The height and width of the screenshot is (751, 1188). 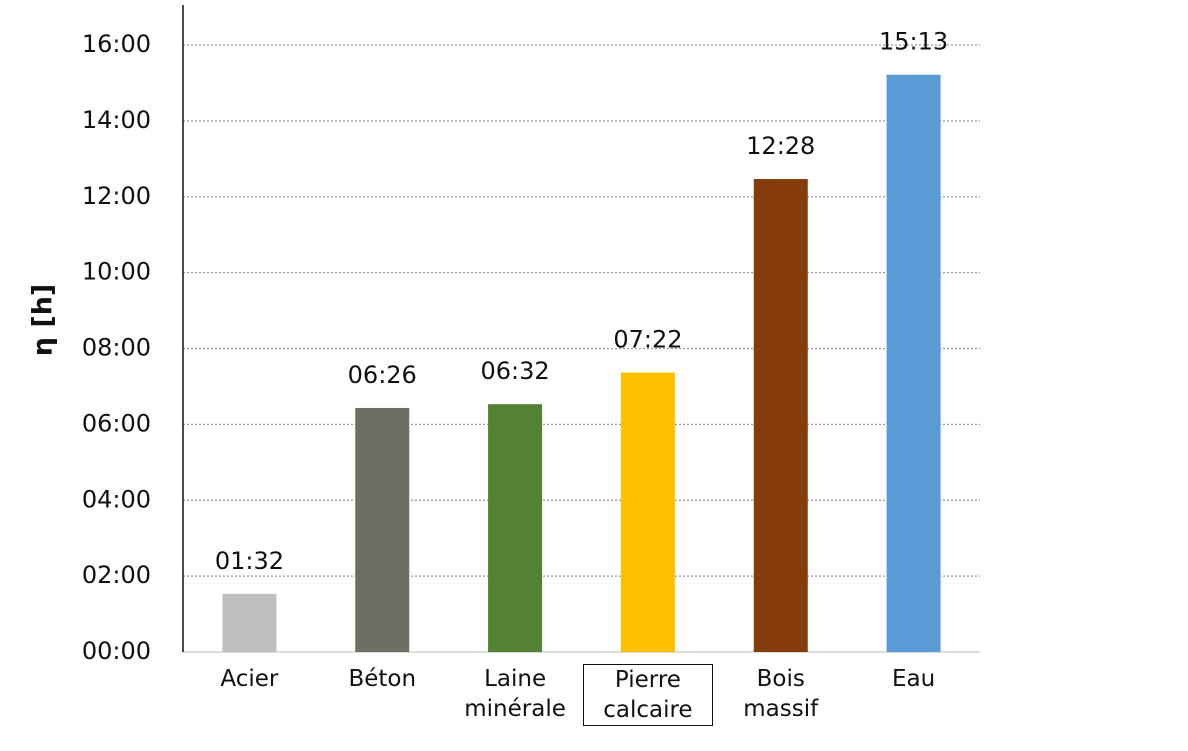 I want to click on y-tick-label: 02:00, so click(x=116, y=575).